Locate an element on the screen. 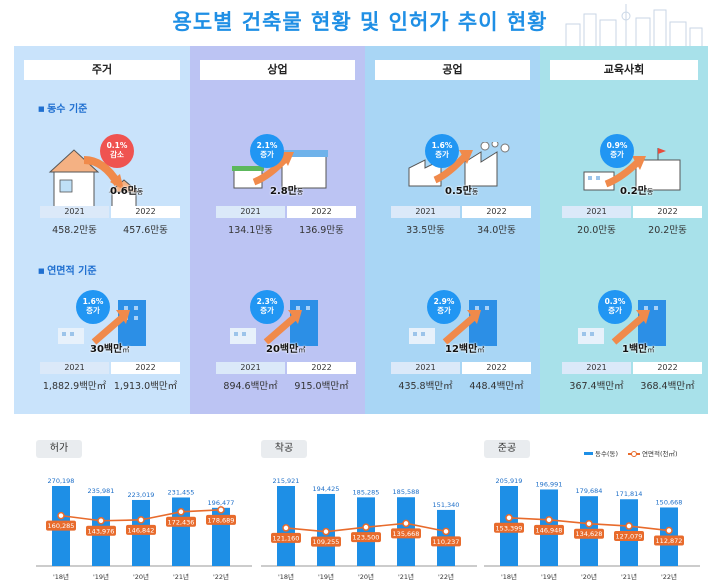 The height and width of the screenshot is (587, 720). chart-title: 준공 is located at coordinates (507, 449).